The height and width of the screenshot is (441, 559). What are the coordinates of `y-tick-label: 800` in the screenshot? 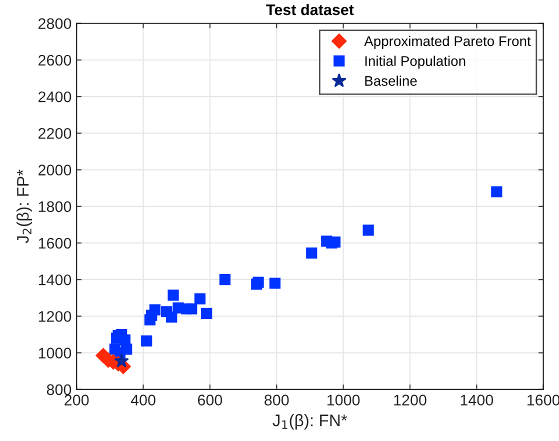 It's located at (59, 390).